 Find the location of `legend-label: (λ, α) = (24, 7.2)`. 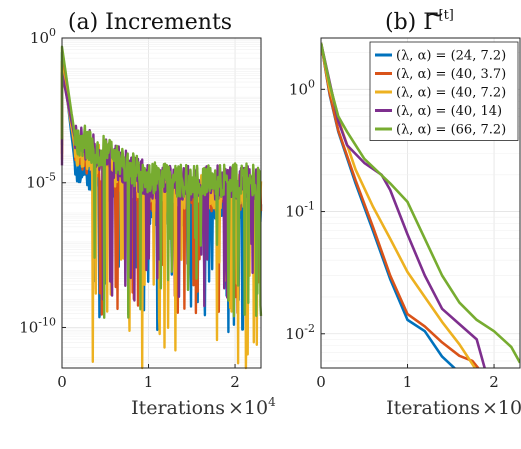

legend-label: (λ, α) = (24, 7.2) is located at coordinates (451, 56).